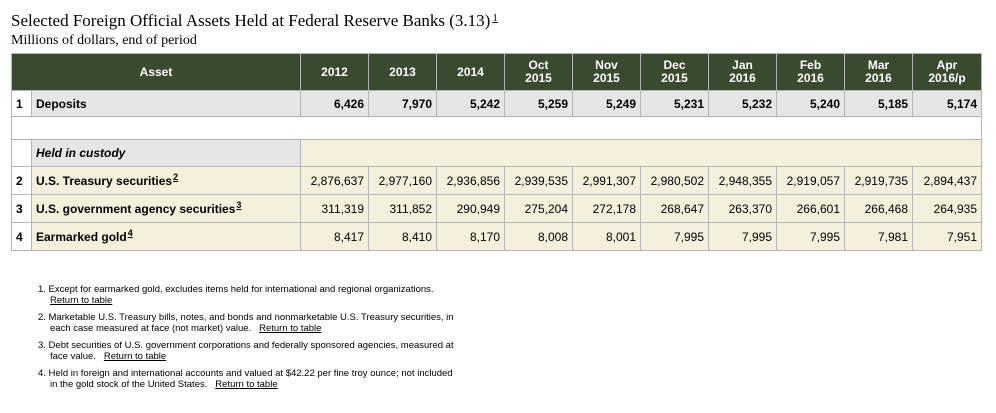 This screenshot has width=996, height=413. What do you see at coordinates (176, 176) in the screenshot?
I see `footnote-link: 2` at bounding box center [176, 176].